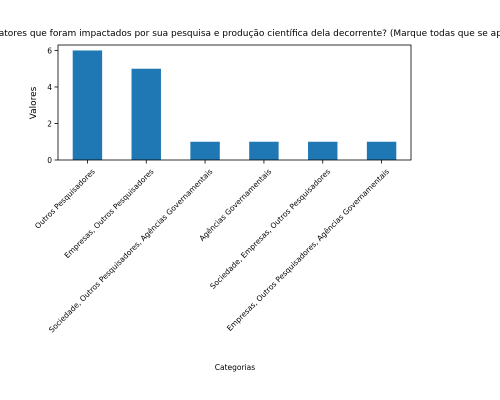 This screenshot has height=400, width=500. Describe the element at coordinates (49, 123) in the screenshot. I see `y-tick-label: 2` at that location.